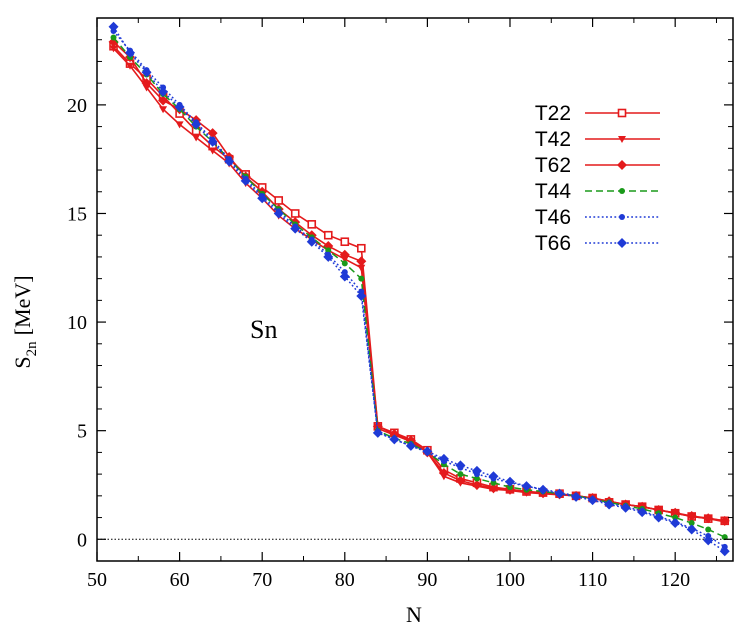  What do you see at coordinates (622, 191) in the screenshot?
I see `legend-marker-t44` at bounding box center [622, 191].